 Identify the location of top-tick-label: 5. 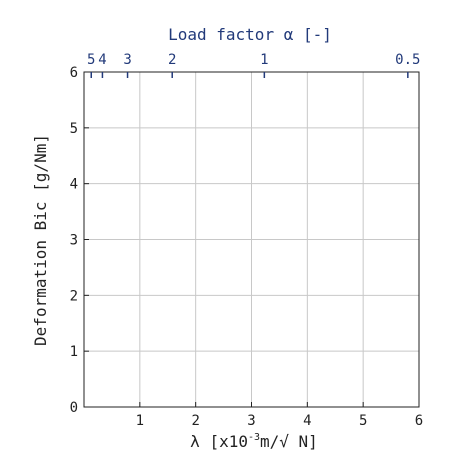
(91, 60).